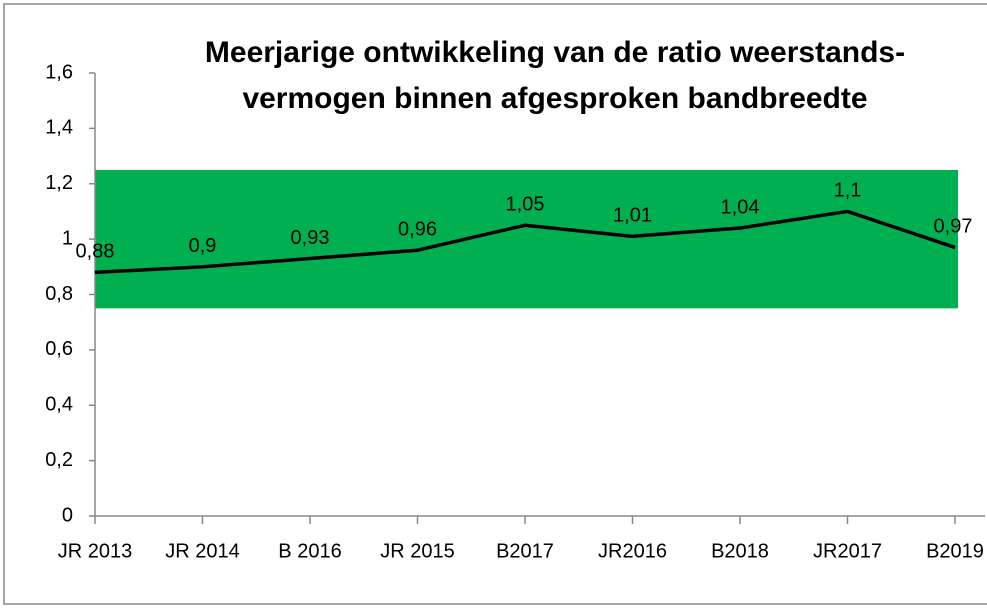 The height and width of the screenshot is (608, 987). I want to click on y-tick-label: 1,4, so click(59, 128).